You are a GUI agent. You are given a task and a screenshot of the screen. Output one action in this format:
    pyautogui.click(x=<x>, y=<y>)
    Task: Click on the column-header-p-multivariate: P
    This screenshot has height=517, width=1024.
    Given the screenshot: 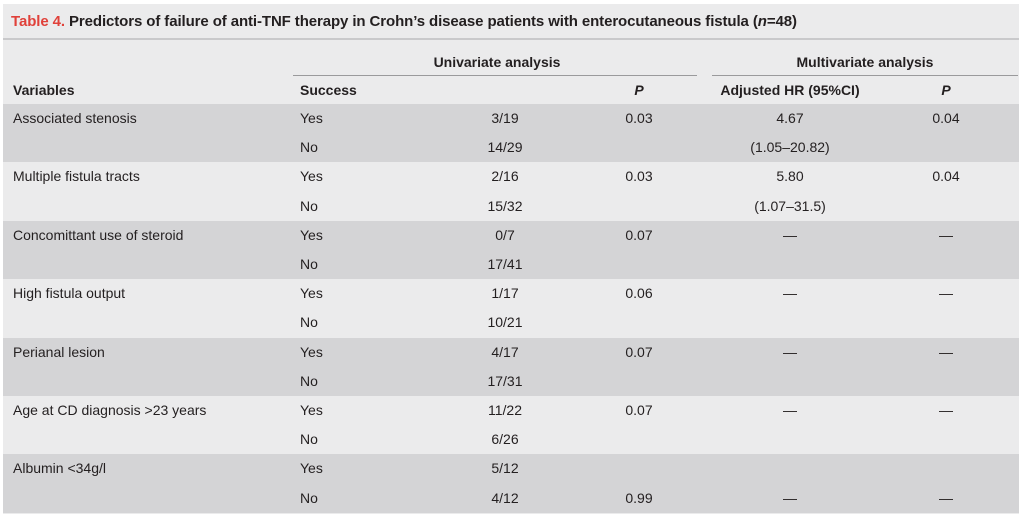 What is the action you would take?
    pyautogui.click(x=946, y=90)
    